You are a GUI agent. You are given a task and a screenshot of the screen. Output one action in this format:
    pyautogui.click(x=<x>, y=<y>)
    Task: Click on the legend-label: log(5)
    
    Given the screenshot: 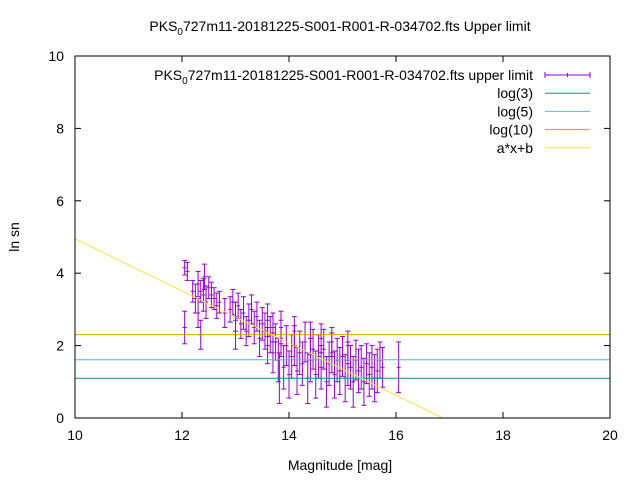 What is the action you would take?
    pyautogui.click(x=515, y=111)
    